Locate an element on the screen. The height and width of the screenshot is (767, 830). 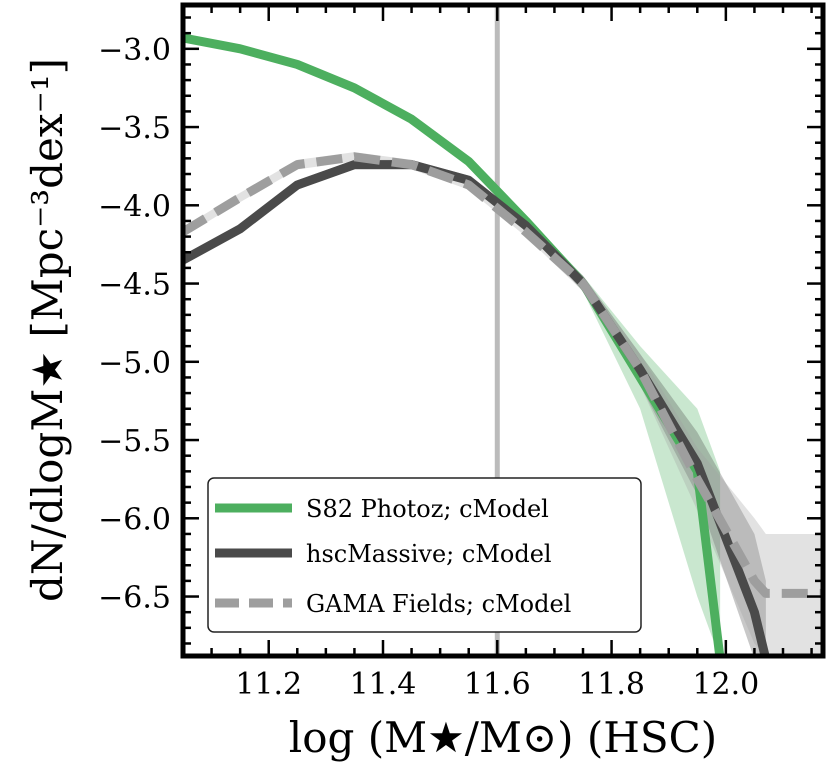
x-tick-label: 11.4 is located at coordinates (383, 684).